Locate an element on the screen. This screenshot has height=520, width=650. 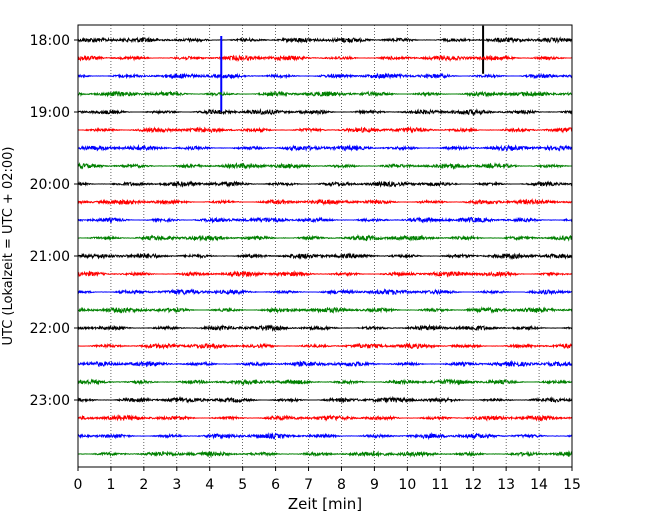
x-tick-label: 14 is located at coordinates (539, 485).